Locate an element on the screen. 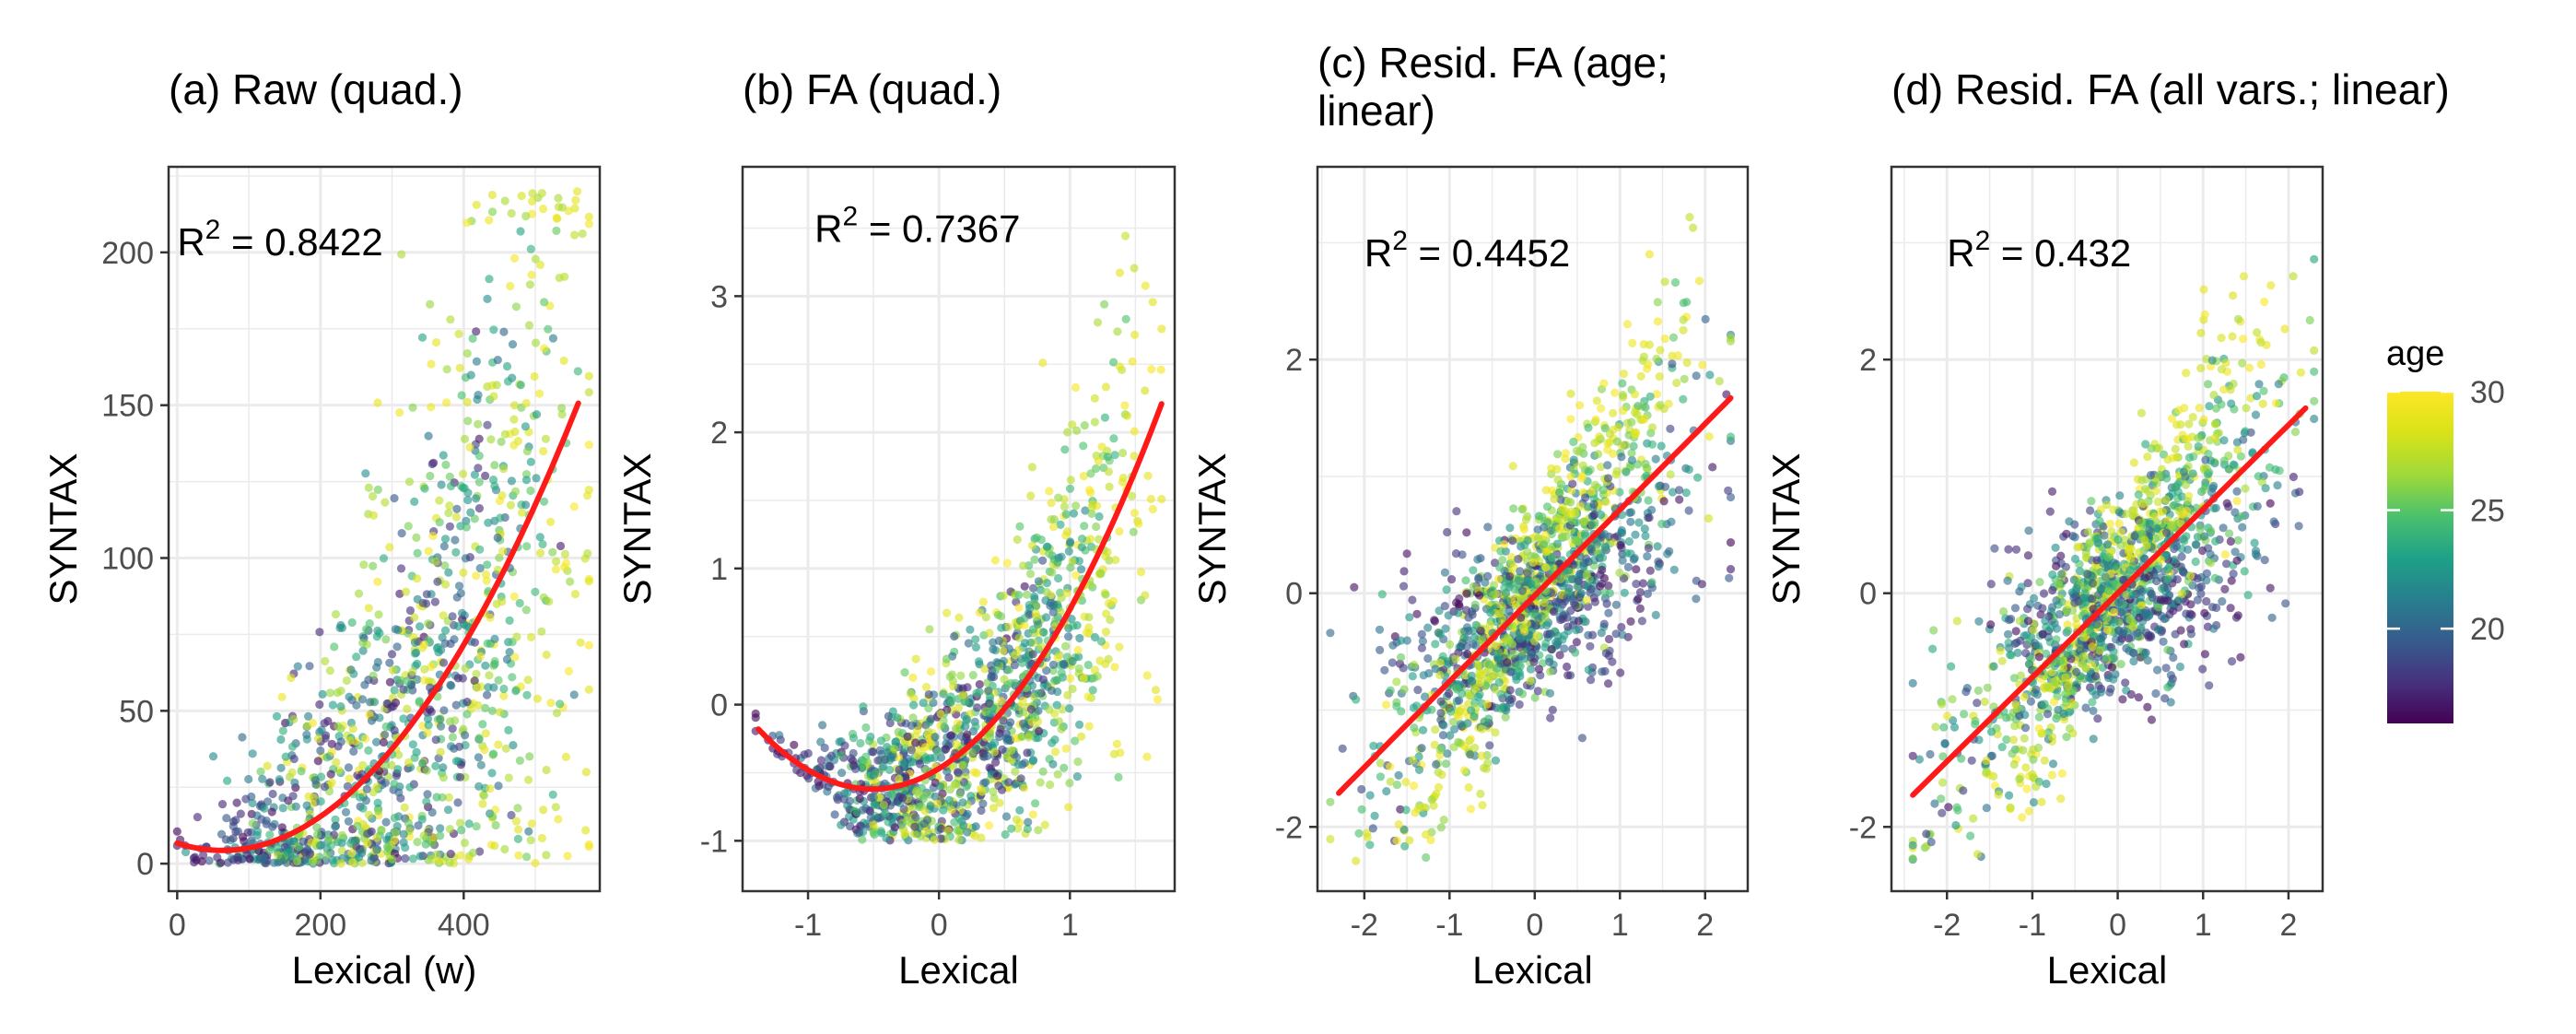  fit-line is located at coordinates (377, 626).